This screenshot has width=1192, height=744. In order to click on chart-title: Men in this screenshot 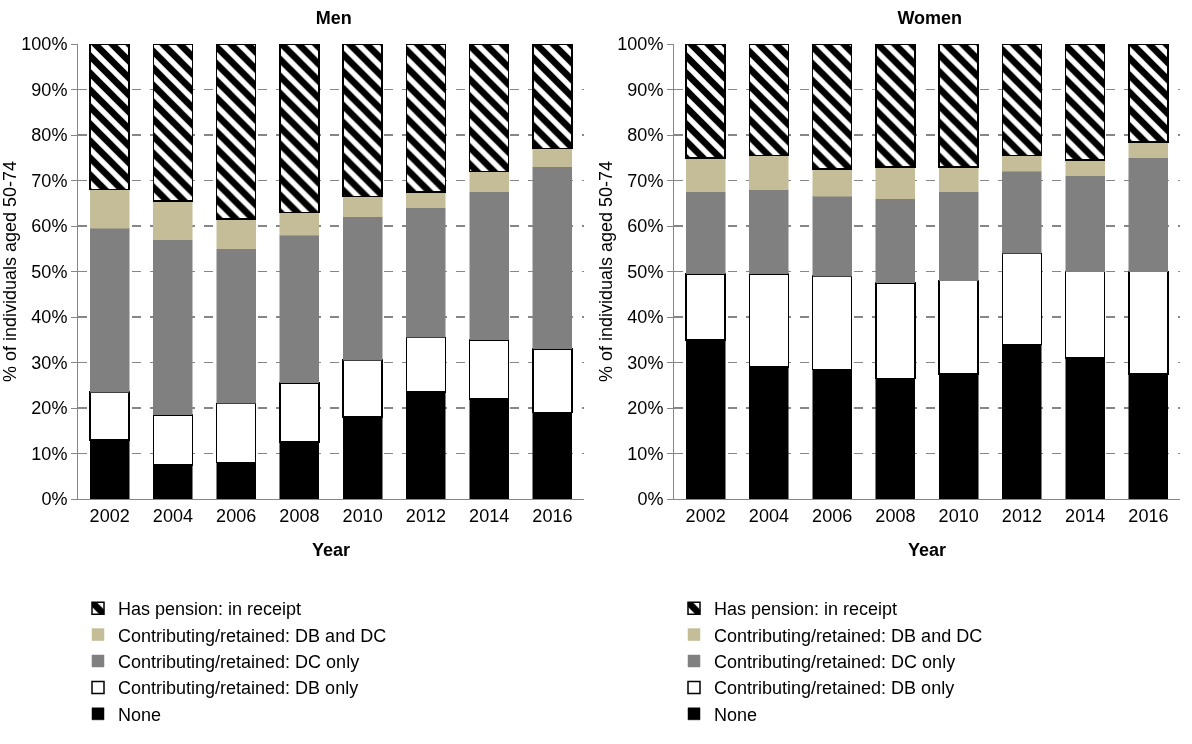, I will do `click(333, 17)`.